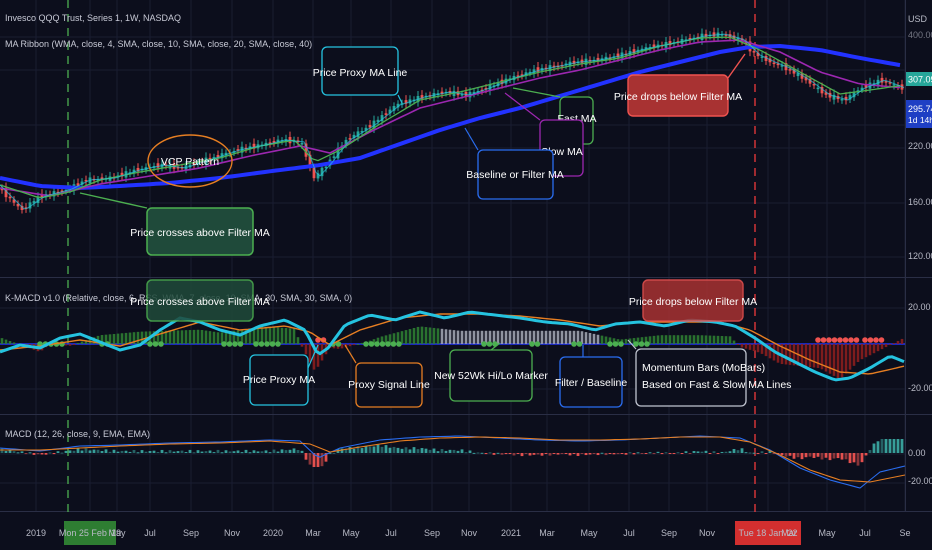  Describe the element at coordinates (589, 533) in the screenshot. I see `time-tick: May` at that location.